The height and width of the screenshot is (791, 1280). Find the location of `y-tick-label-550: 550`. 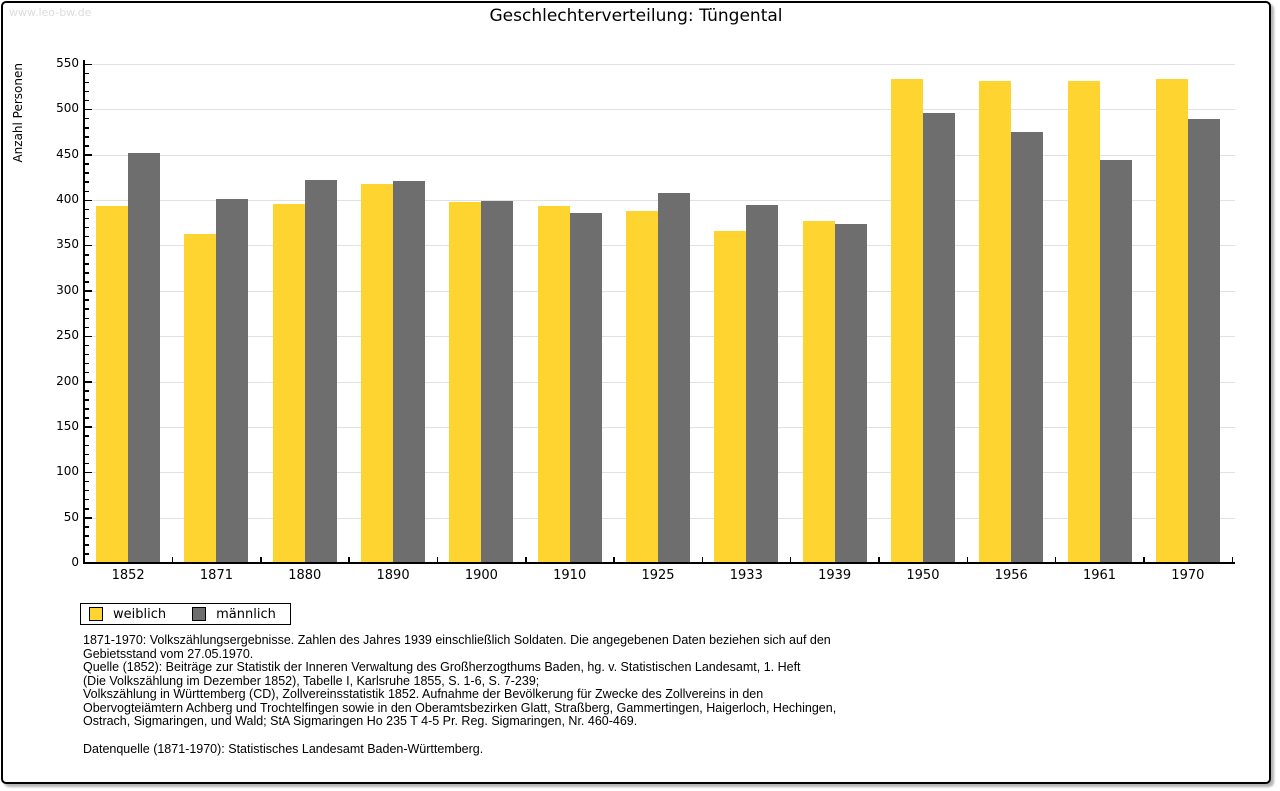

y-tick-label-550: 550 is located at coordinates (67, 63).